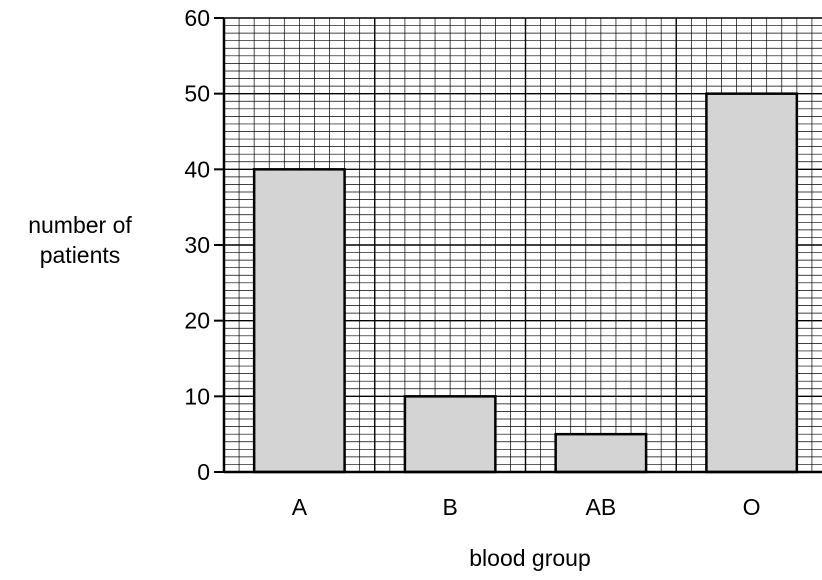 This screenshot has height=580, width=822. I want to click on y-tick-label: 50, so click(197, 94).